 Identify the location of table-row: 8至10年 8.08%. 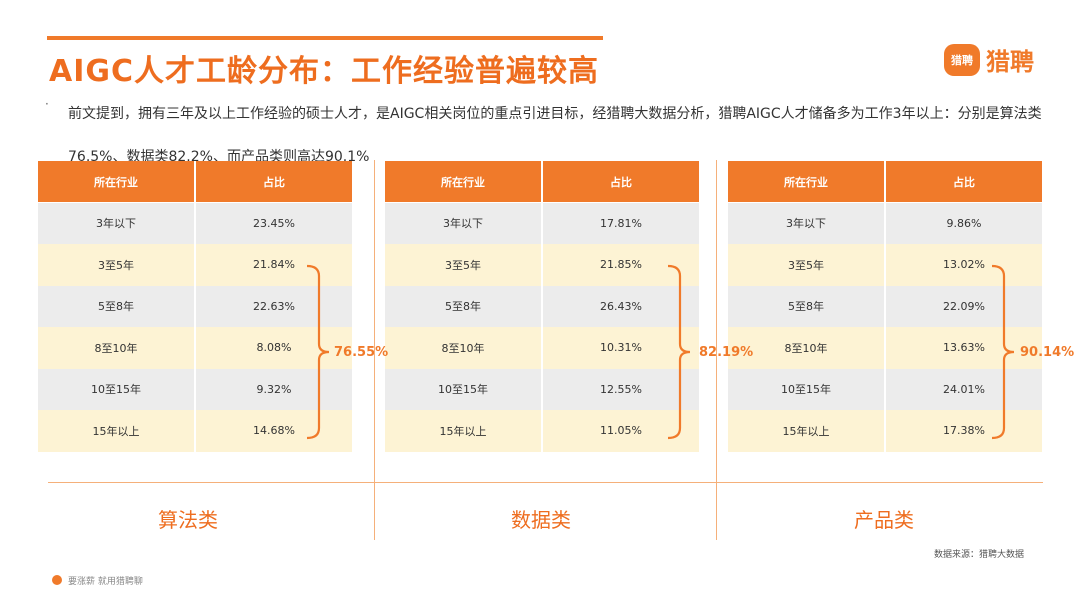
(195, 348).